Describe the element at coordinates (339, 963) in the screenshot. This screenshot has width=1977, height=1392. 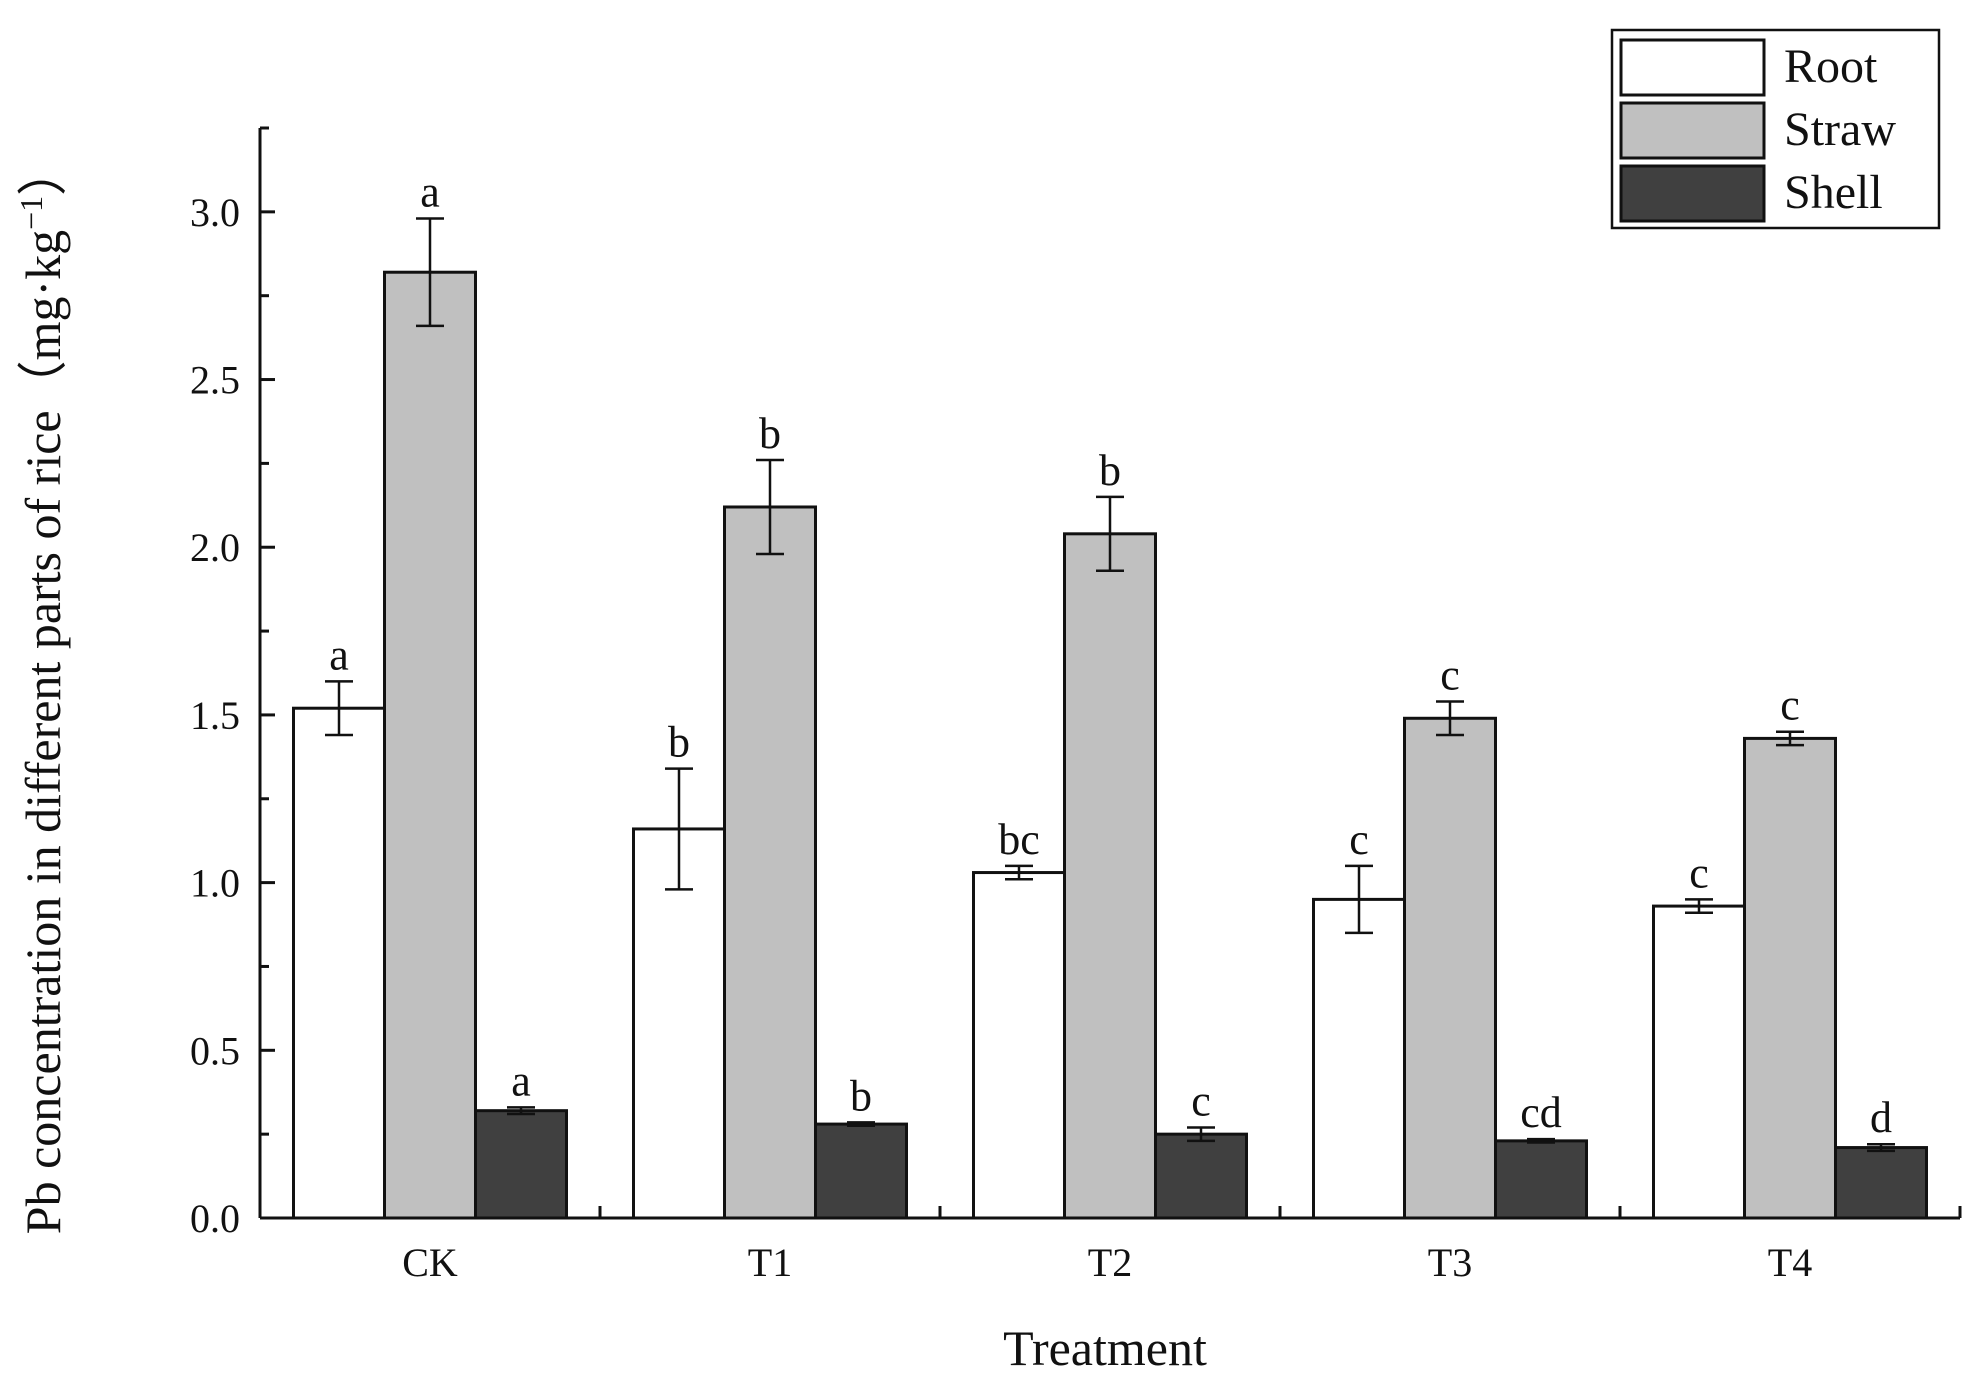
I see `bar-root-ck` at that location.